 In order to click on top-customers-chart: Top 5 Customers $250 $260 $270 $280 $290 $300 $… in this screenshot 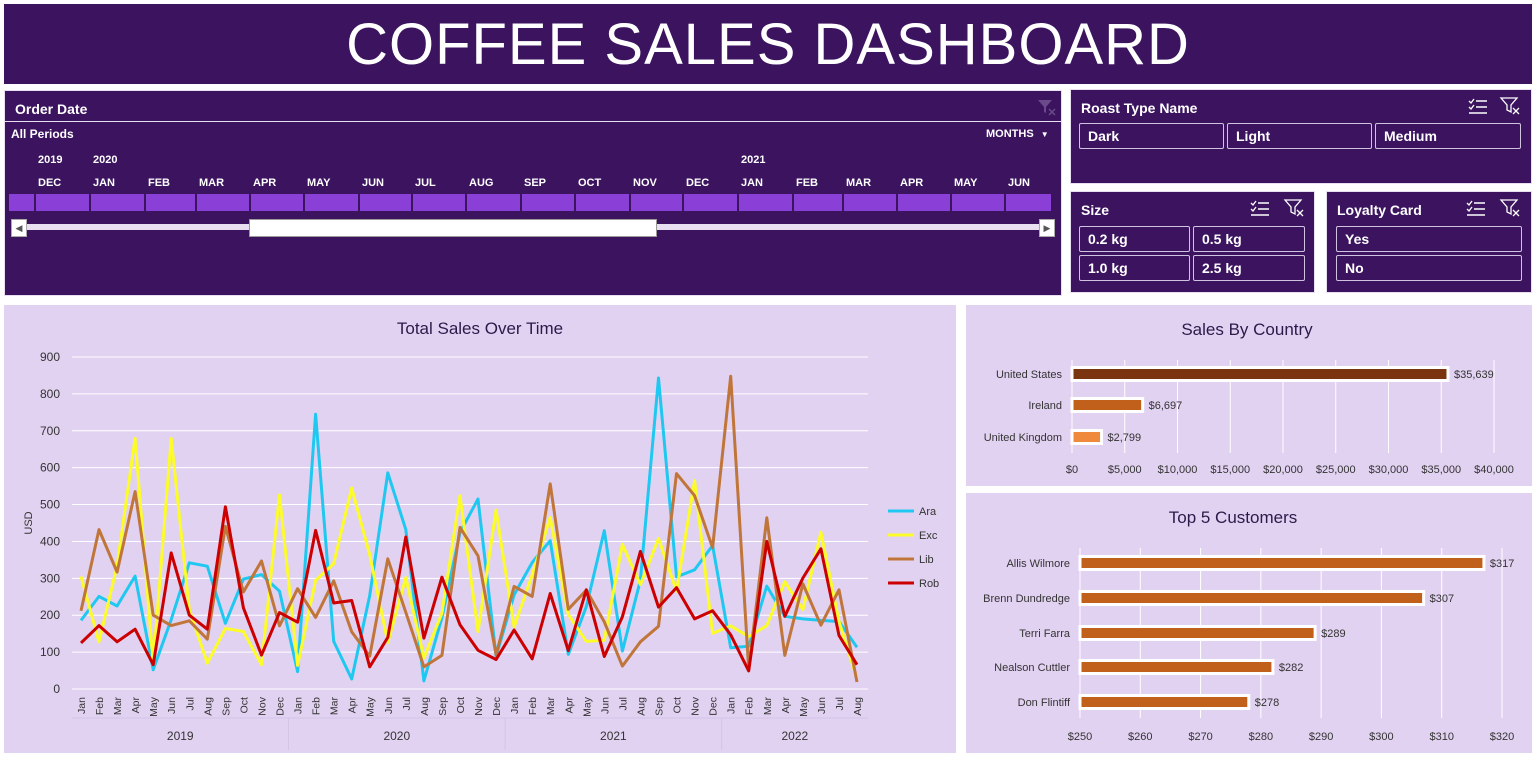, I will do `click(1248, 625)`.